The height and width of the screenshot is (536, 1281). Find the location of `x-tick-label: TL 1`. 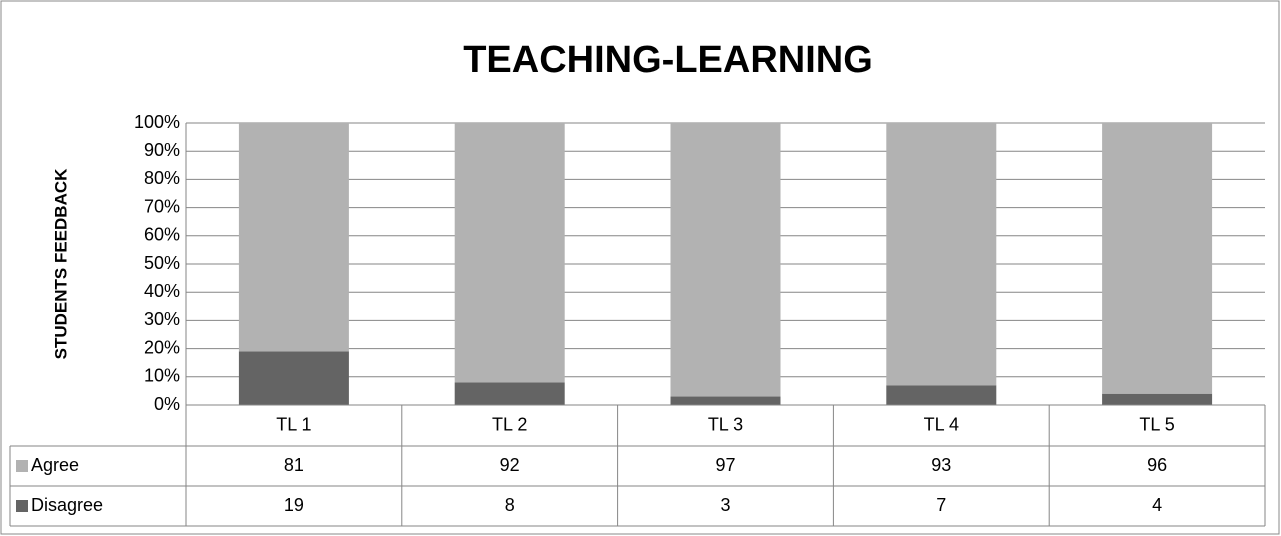

x-tick-label: TL 1 is located at coordinates (293, 424).